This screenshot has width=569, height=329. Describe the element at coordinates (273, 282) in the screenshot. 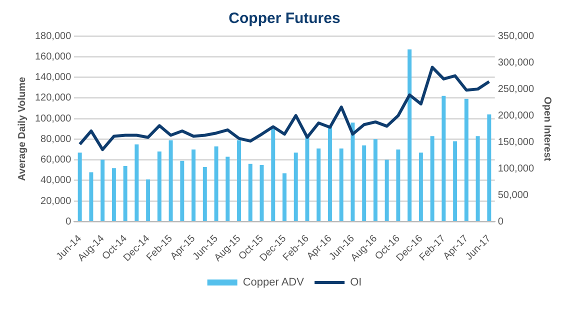

I see `legend-label: Copper ADV` at that location.